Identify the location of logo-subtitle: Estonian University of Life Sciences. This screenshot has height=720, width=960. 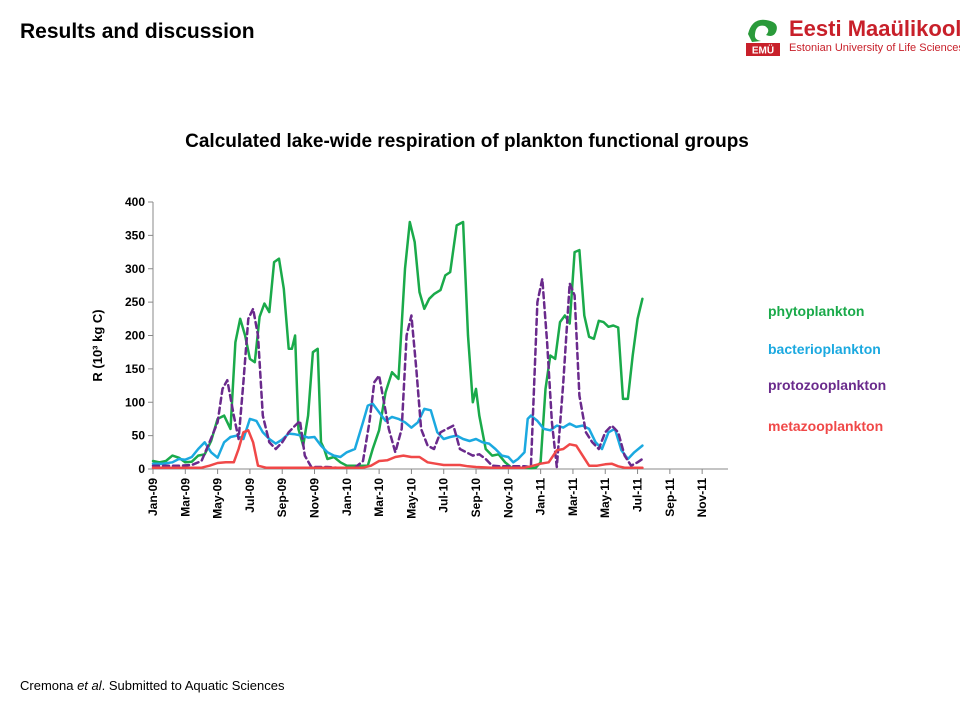
(874, 48).